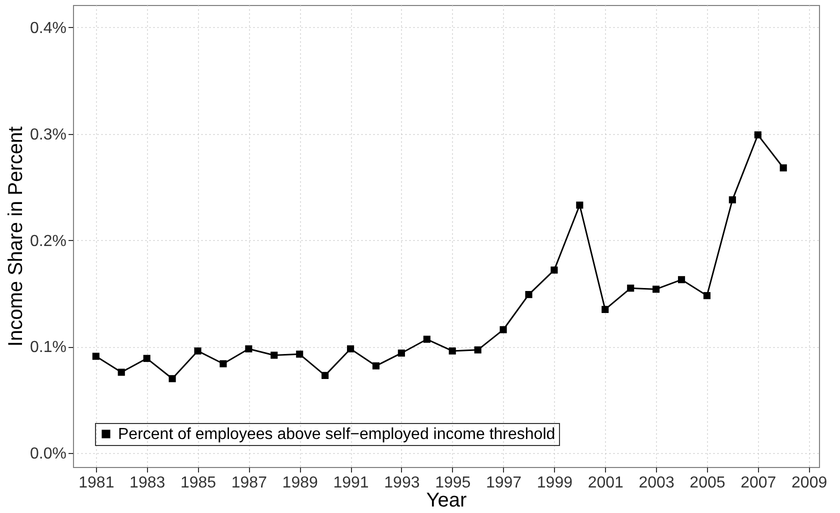 This screenshot has width=840, height=513. I want to click on legend-label: Percent of employees above self−employed income threshold, so click(337, 434).